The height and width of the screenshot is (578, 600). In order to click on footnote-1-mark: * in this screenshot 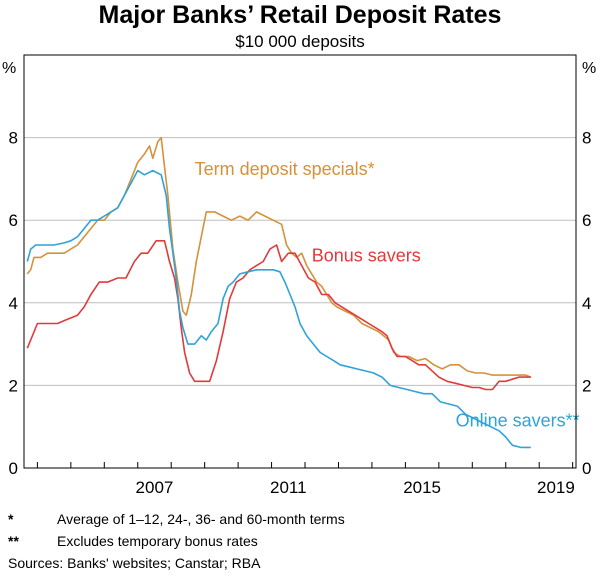, I will do `click(11, 519)`.